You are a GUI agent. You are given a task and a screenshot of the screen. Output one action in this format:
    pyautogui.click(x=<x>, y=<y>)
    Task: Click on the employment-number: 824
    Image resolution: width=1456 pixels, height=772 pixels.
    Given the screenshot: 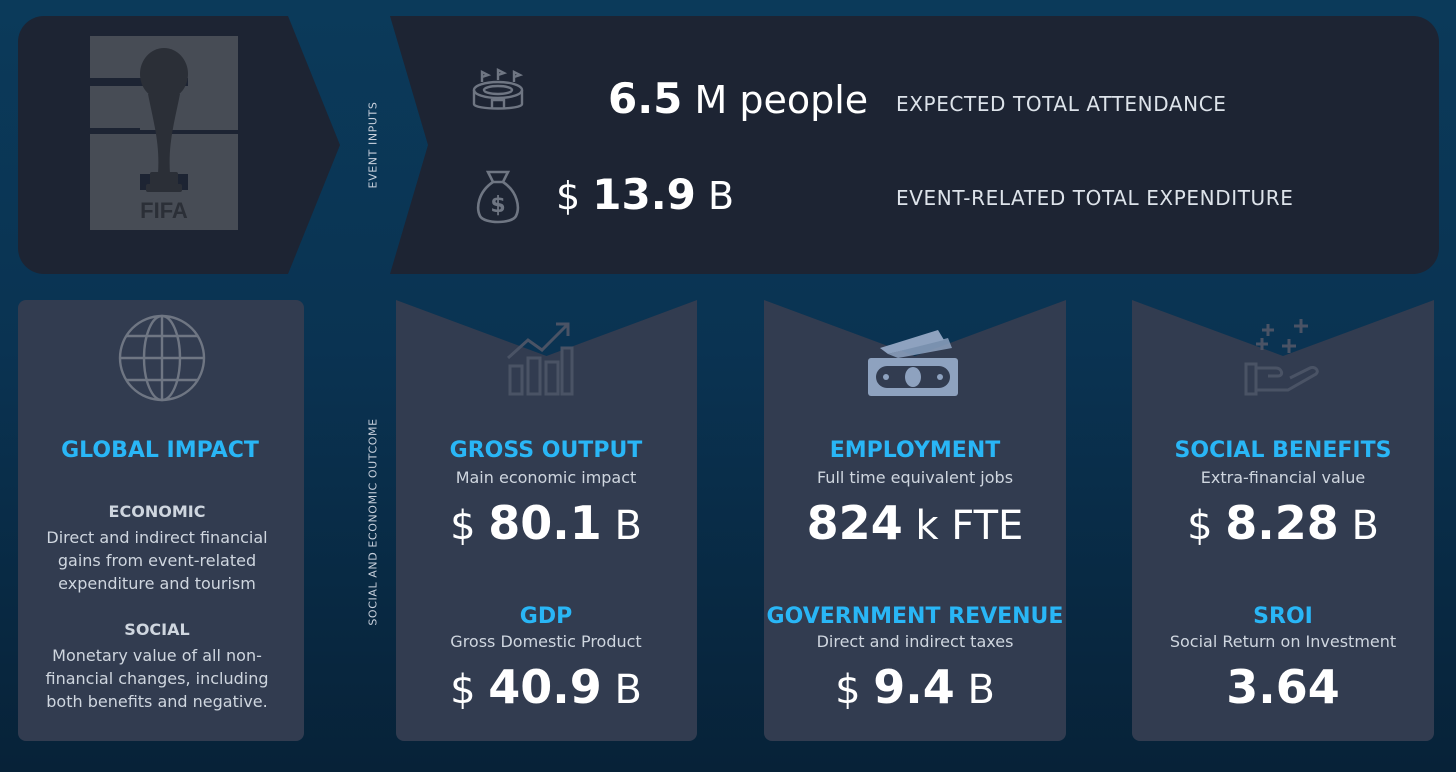 What is the action you would take?
    pyautogui.click(x=854, y=523)
    